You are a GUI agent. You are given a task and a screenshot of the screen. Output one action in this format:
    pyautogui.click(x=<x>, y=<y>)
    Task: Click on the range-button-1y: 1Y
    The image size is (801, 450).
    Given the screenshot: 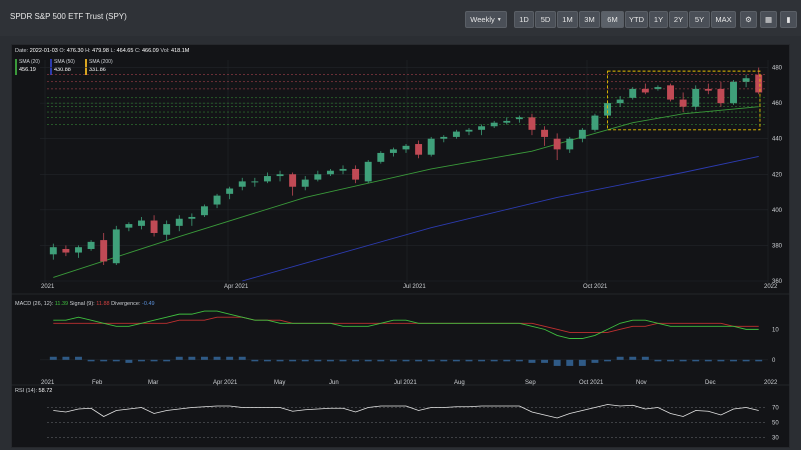 What is the action you would take?
    pyautogui.click(x=658, y=19)
    